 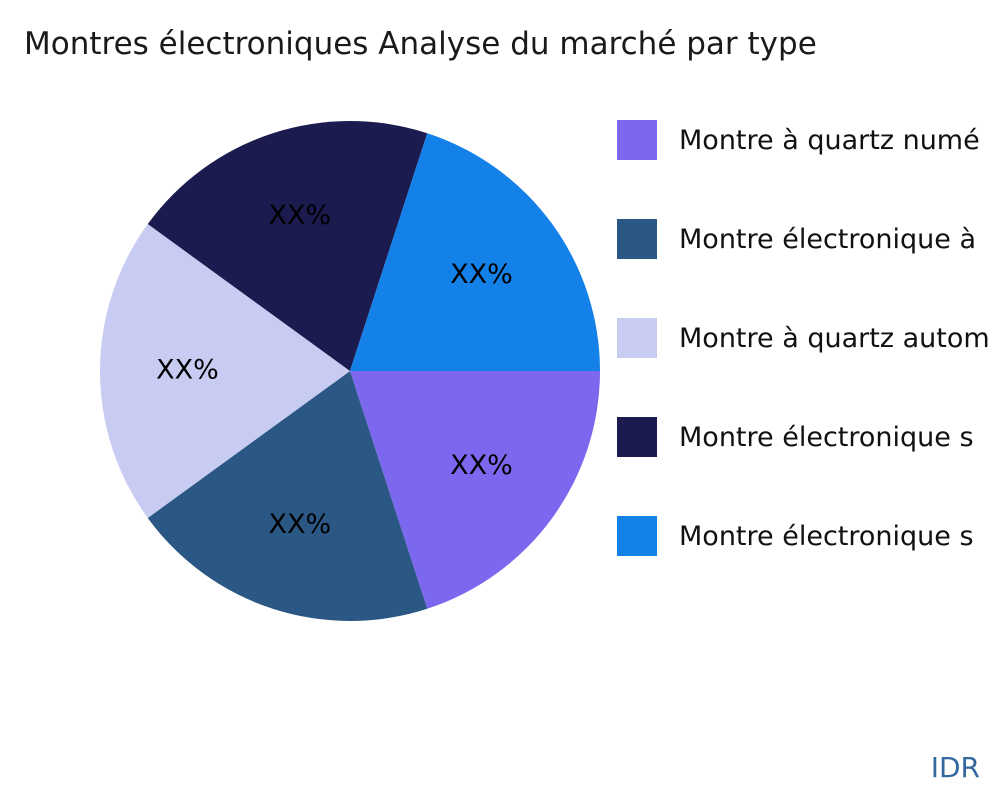 I want to click on legend-label: Montre à quartz numé, so click(x=829, y=140).